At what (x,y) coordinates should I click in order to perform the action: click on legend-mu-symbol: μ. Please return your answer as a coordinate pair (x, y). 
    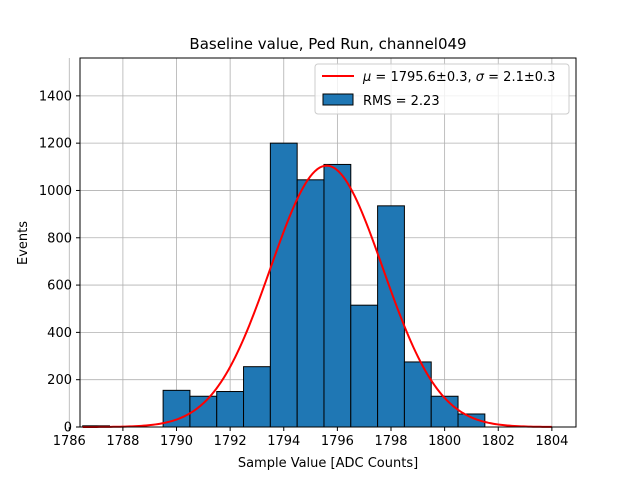
    Looking at the image, I should click on (366, 77).